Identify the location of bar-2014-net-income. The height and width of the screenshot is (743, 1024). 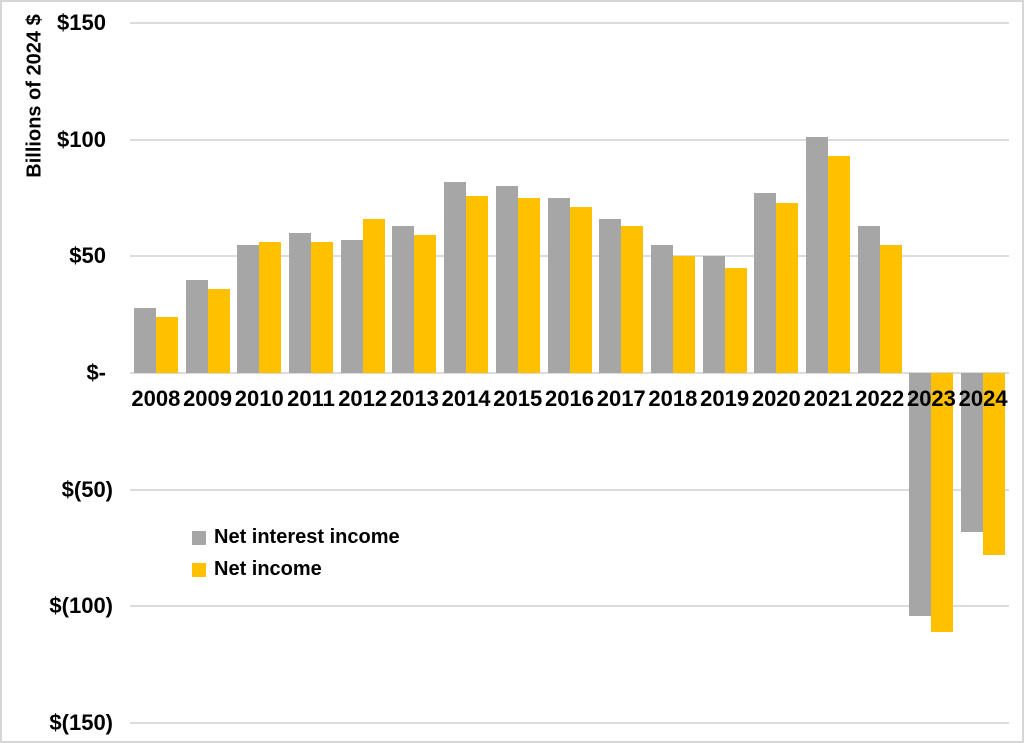
(477, 284).